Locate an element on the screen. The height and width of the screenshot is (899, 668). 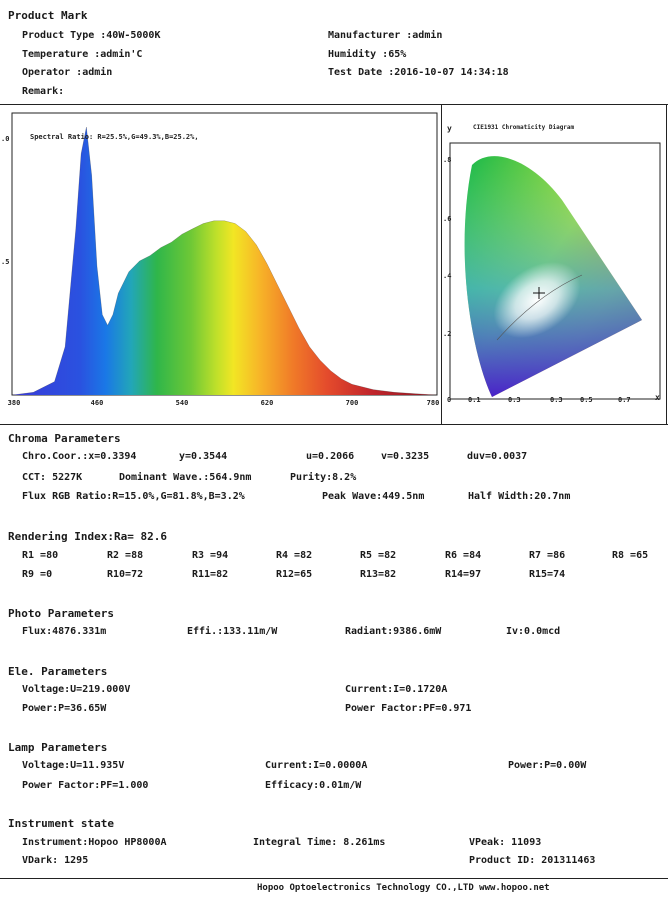
spectrum-x-tick: 700 is located at coordinates (352, 403).